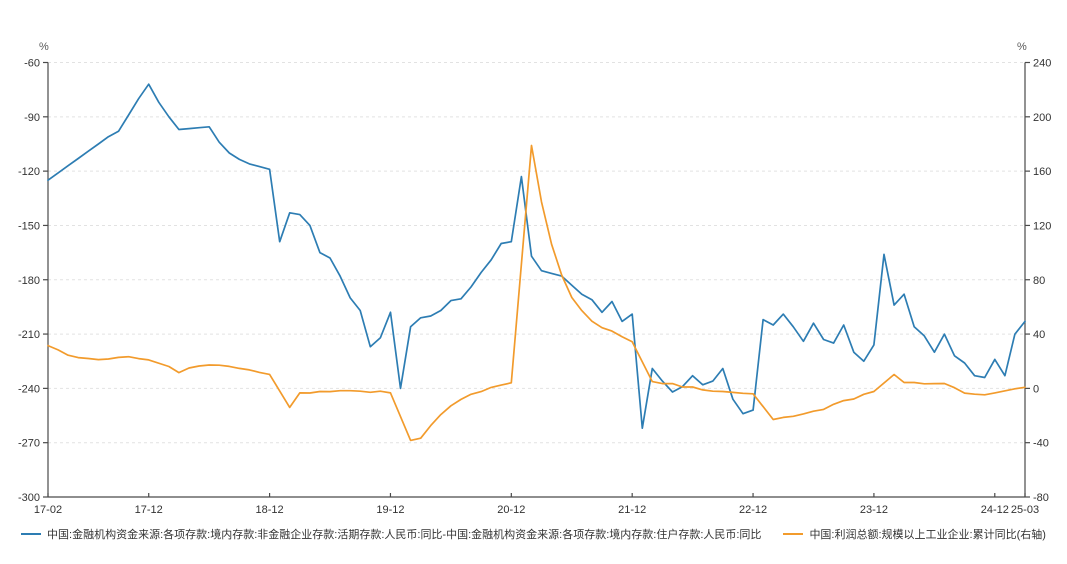 This screenshot has width=1067, height=564. Describe the element at coordinates (1036, 389) in the screenshot. I see `right-axis-tick-label: 0` at that location.